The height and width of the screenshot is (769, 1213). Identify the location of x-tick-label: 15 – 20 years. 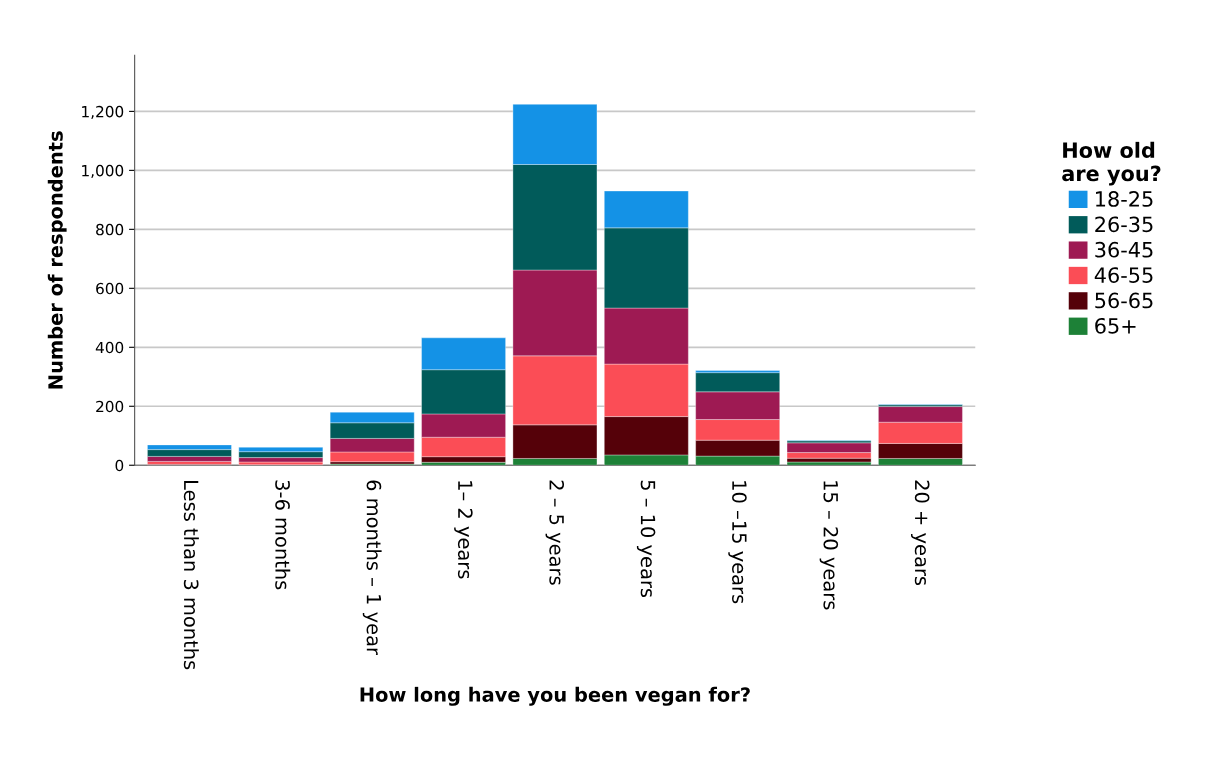
(829, 545).